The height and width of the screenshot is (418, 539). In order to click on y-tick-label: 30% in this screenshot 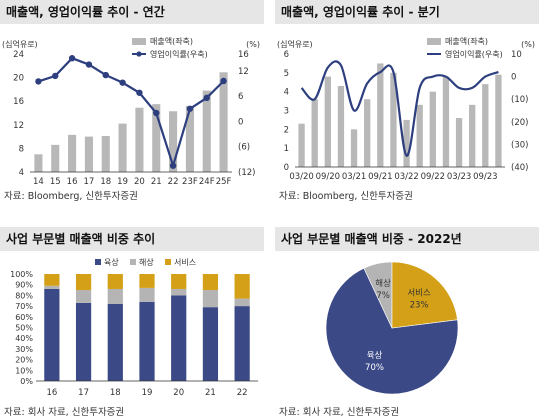, I will do `click(24, 349)`.